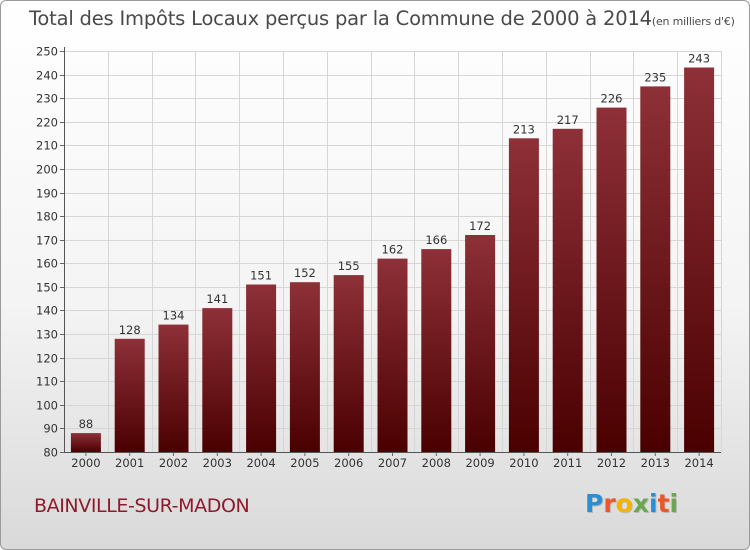 This screenshot has height=550, width=750. I want to click on x-tick-label: 2007, so click(392, 463).